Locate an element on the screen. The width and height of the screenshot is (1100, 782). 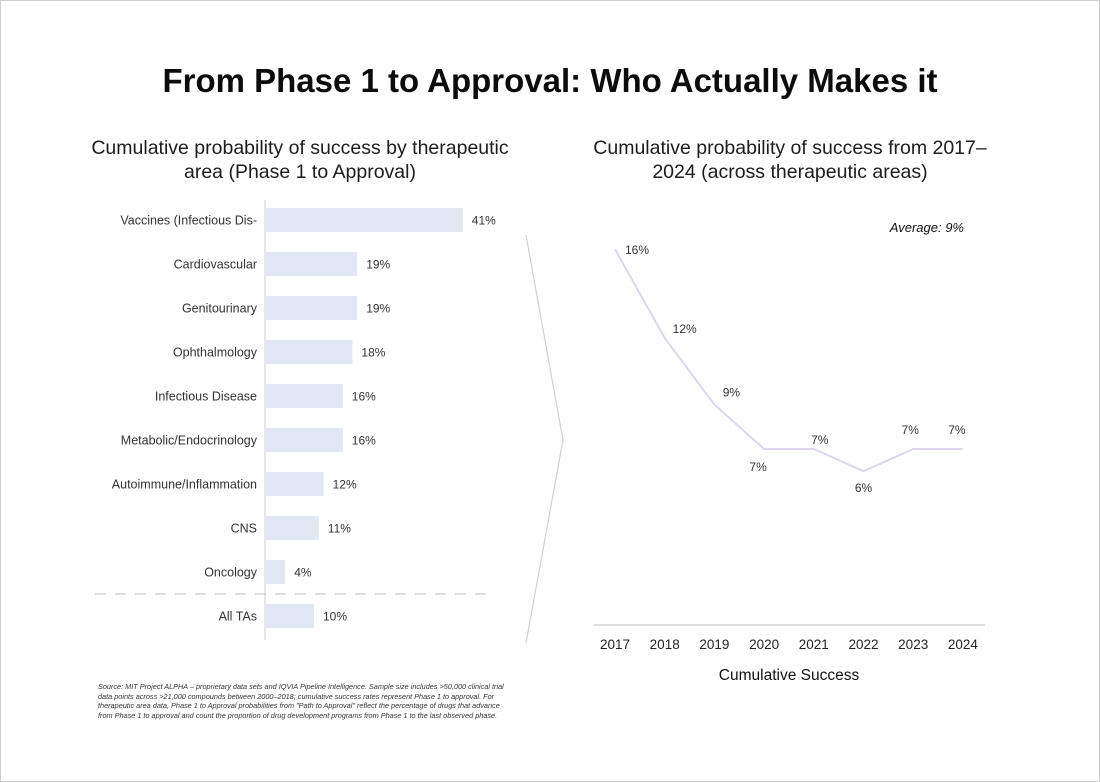
trend-line is located at coordinates (788, 360).